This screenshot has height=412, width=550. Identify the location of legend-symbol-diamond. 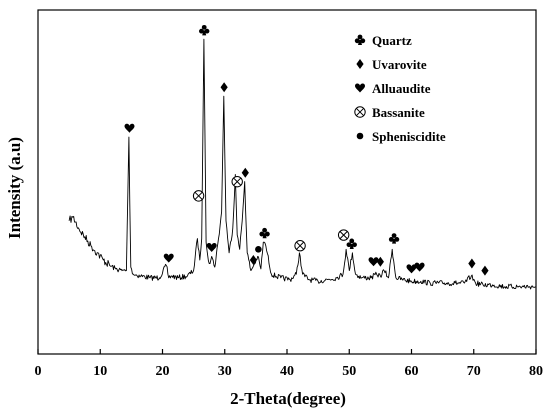
(360, 64).